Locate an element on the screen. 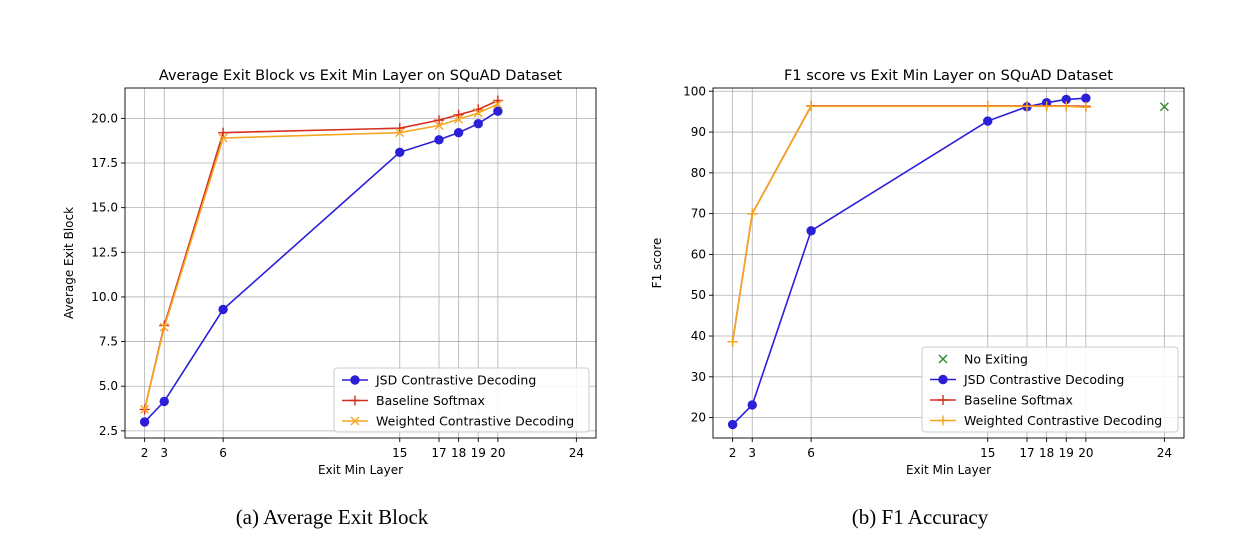 Image resolution: width=1240 pixels, height=543 pixels. y-tick-label: 12.5 is located at coordinates (104, 252).